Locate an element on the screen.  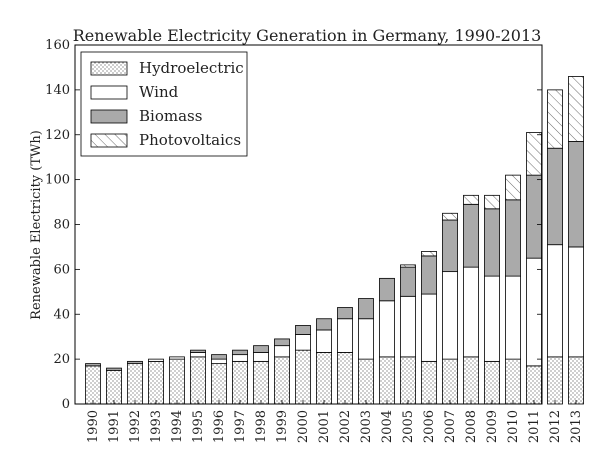
y-axis-label: Renewable Electricity (TWh) is located at coordinates (36, 225).